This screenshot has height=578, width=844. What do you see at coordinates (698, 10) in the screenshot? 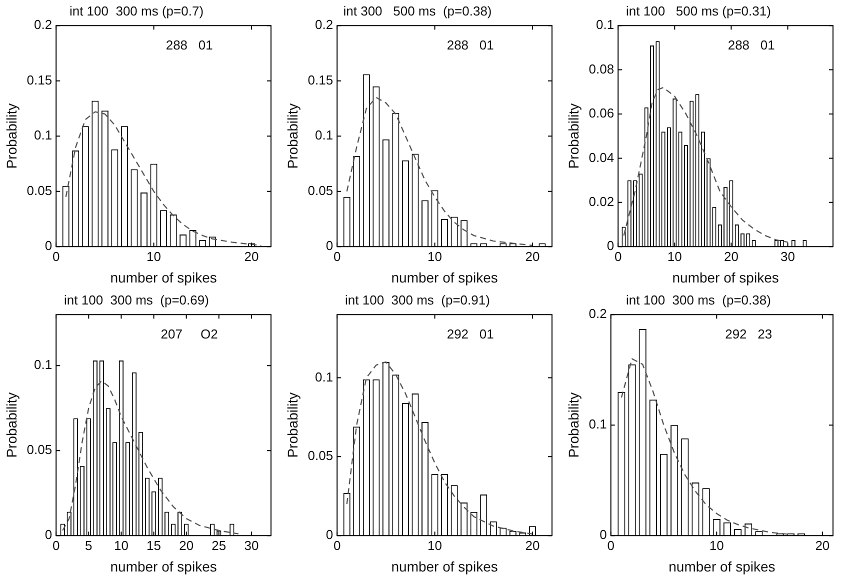
I see `chart-title: int 100 500 ms (p=0.31)` at bounding box center [698, 10].